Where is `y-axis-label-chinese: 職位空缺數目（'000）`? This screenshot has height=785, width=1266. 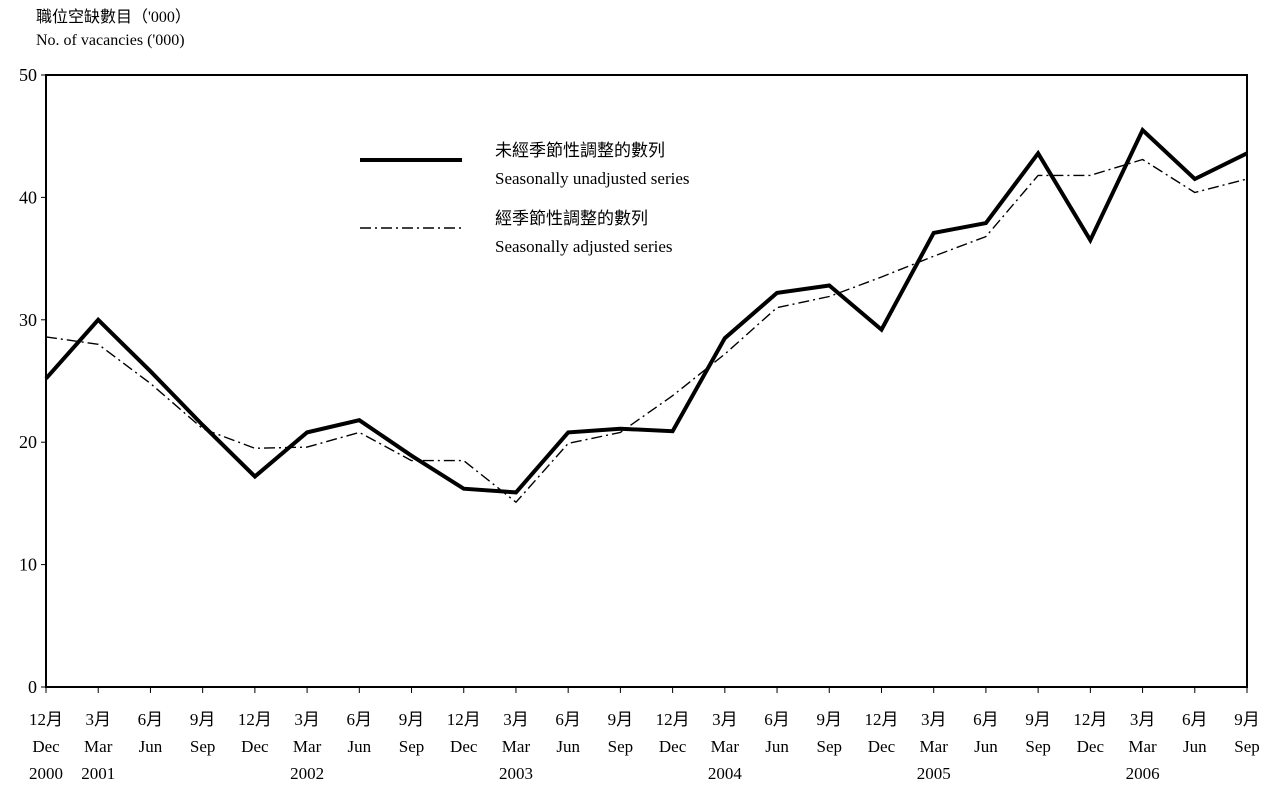
y-axis-label-chinese: 職位空缺數目（'000） is located at coordinates (113, 17).